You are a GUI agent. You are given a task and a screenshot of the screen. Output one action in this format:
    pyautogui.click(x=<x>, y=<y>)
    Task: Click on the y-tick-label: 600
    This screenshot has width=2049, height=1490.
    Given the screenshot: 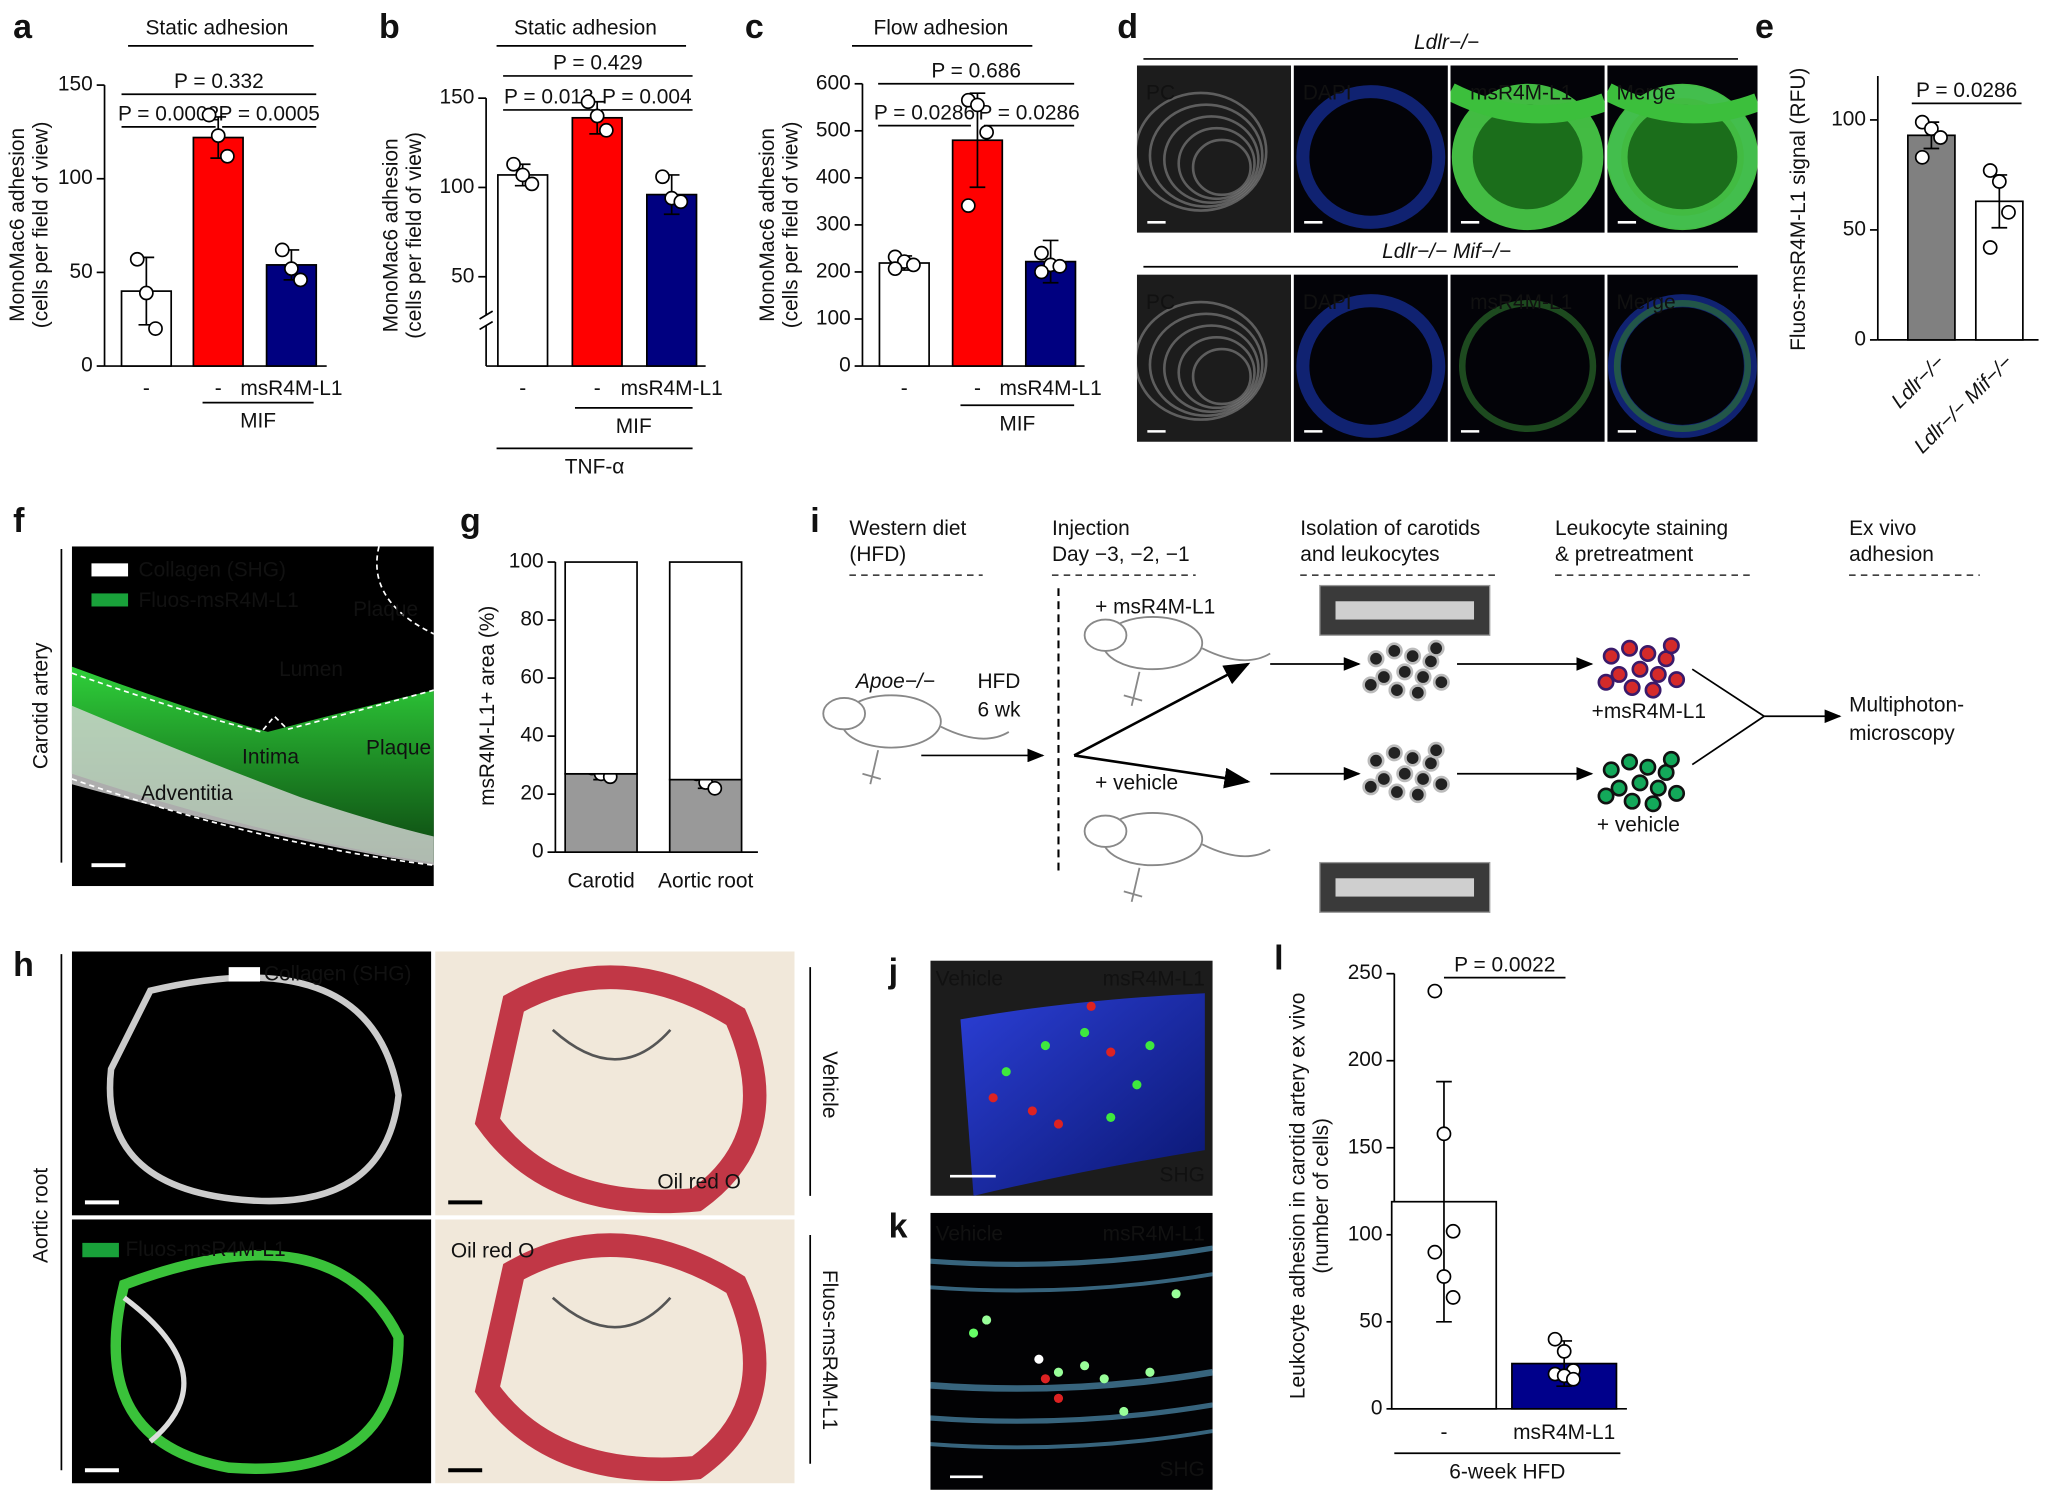 What is the action you would take?
    pyautogui.click(x=833, y=82)
    